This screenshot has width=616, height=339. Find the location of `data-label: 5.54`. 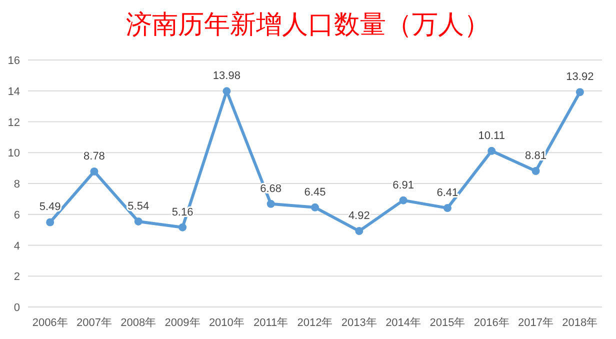

data-label: 5.54 is located at coordinates (139, 206).